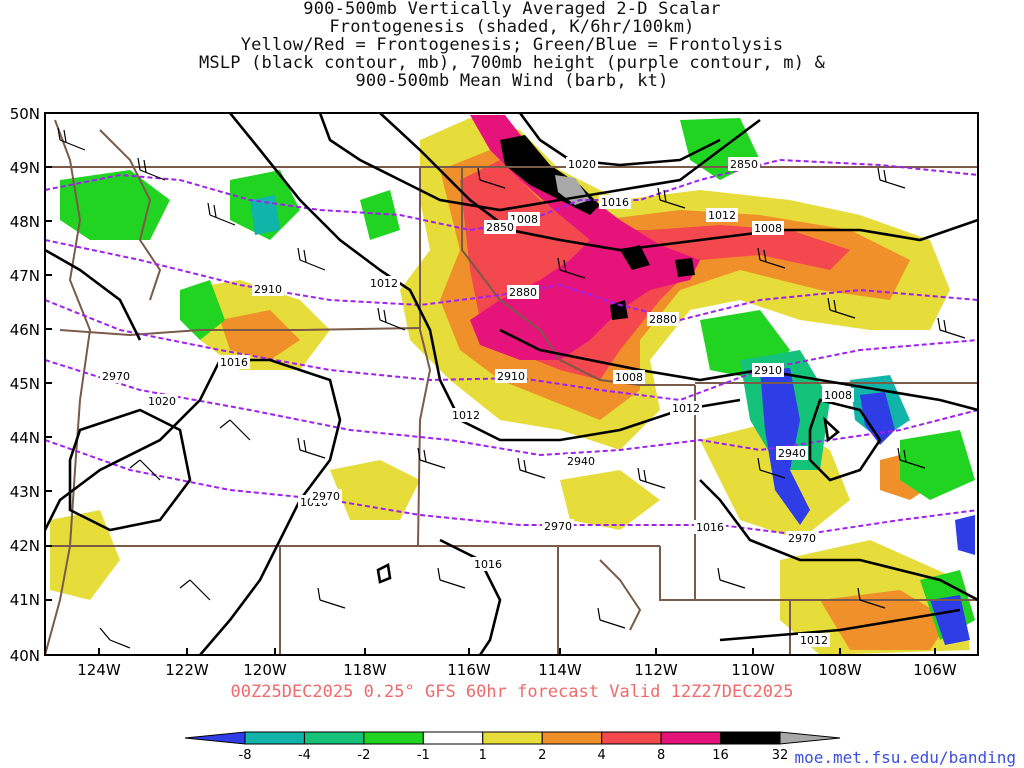 This screenshot has height=768, width=1024. I want to click on mslp-contour-loop, so click(384, 573).